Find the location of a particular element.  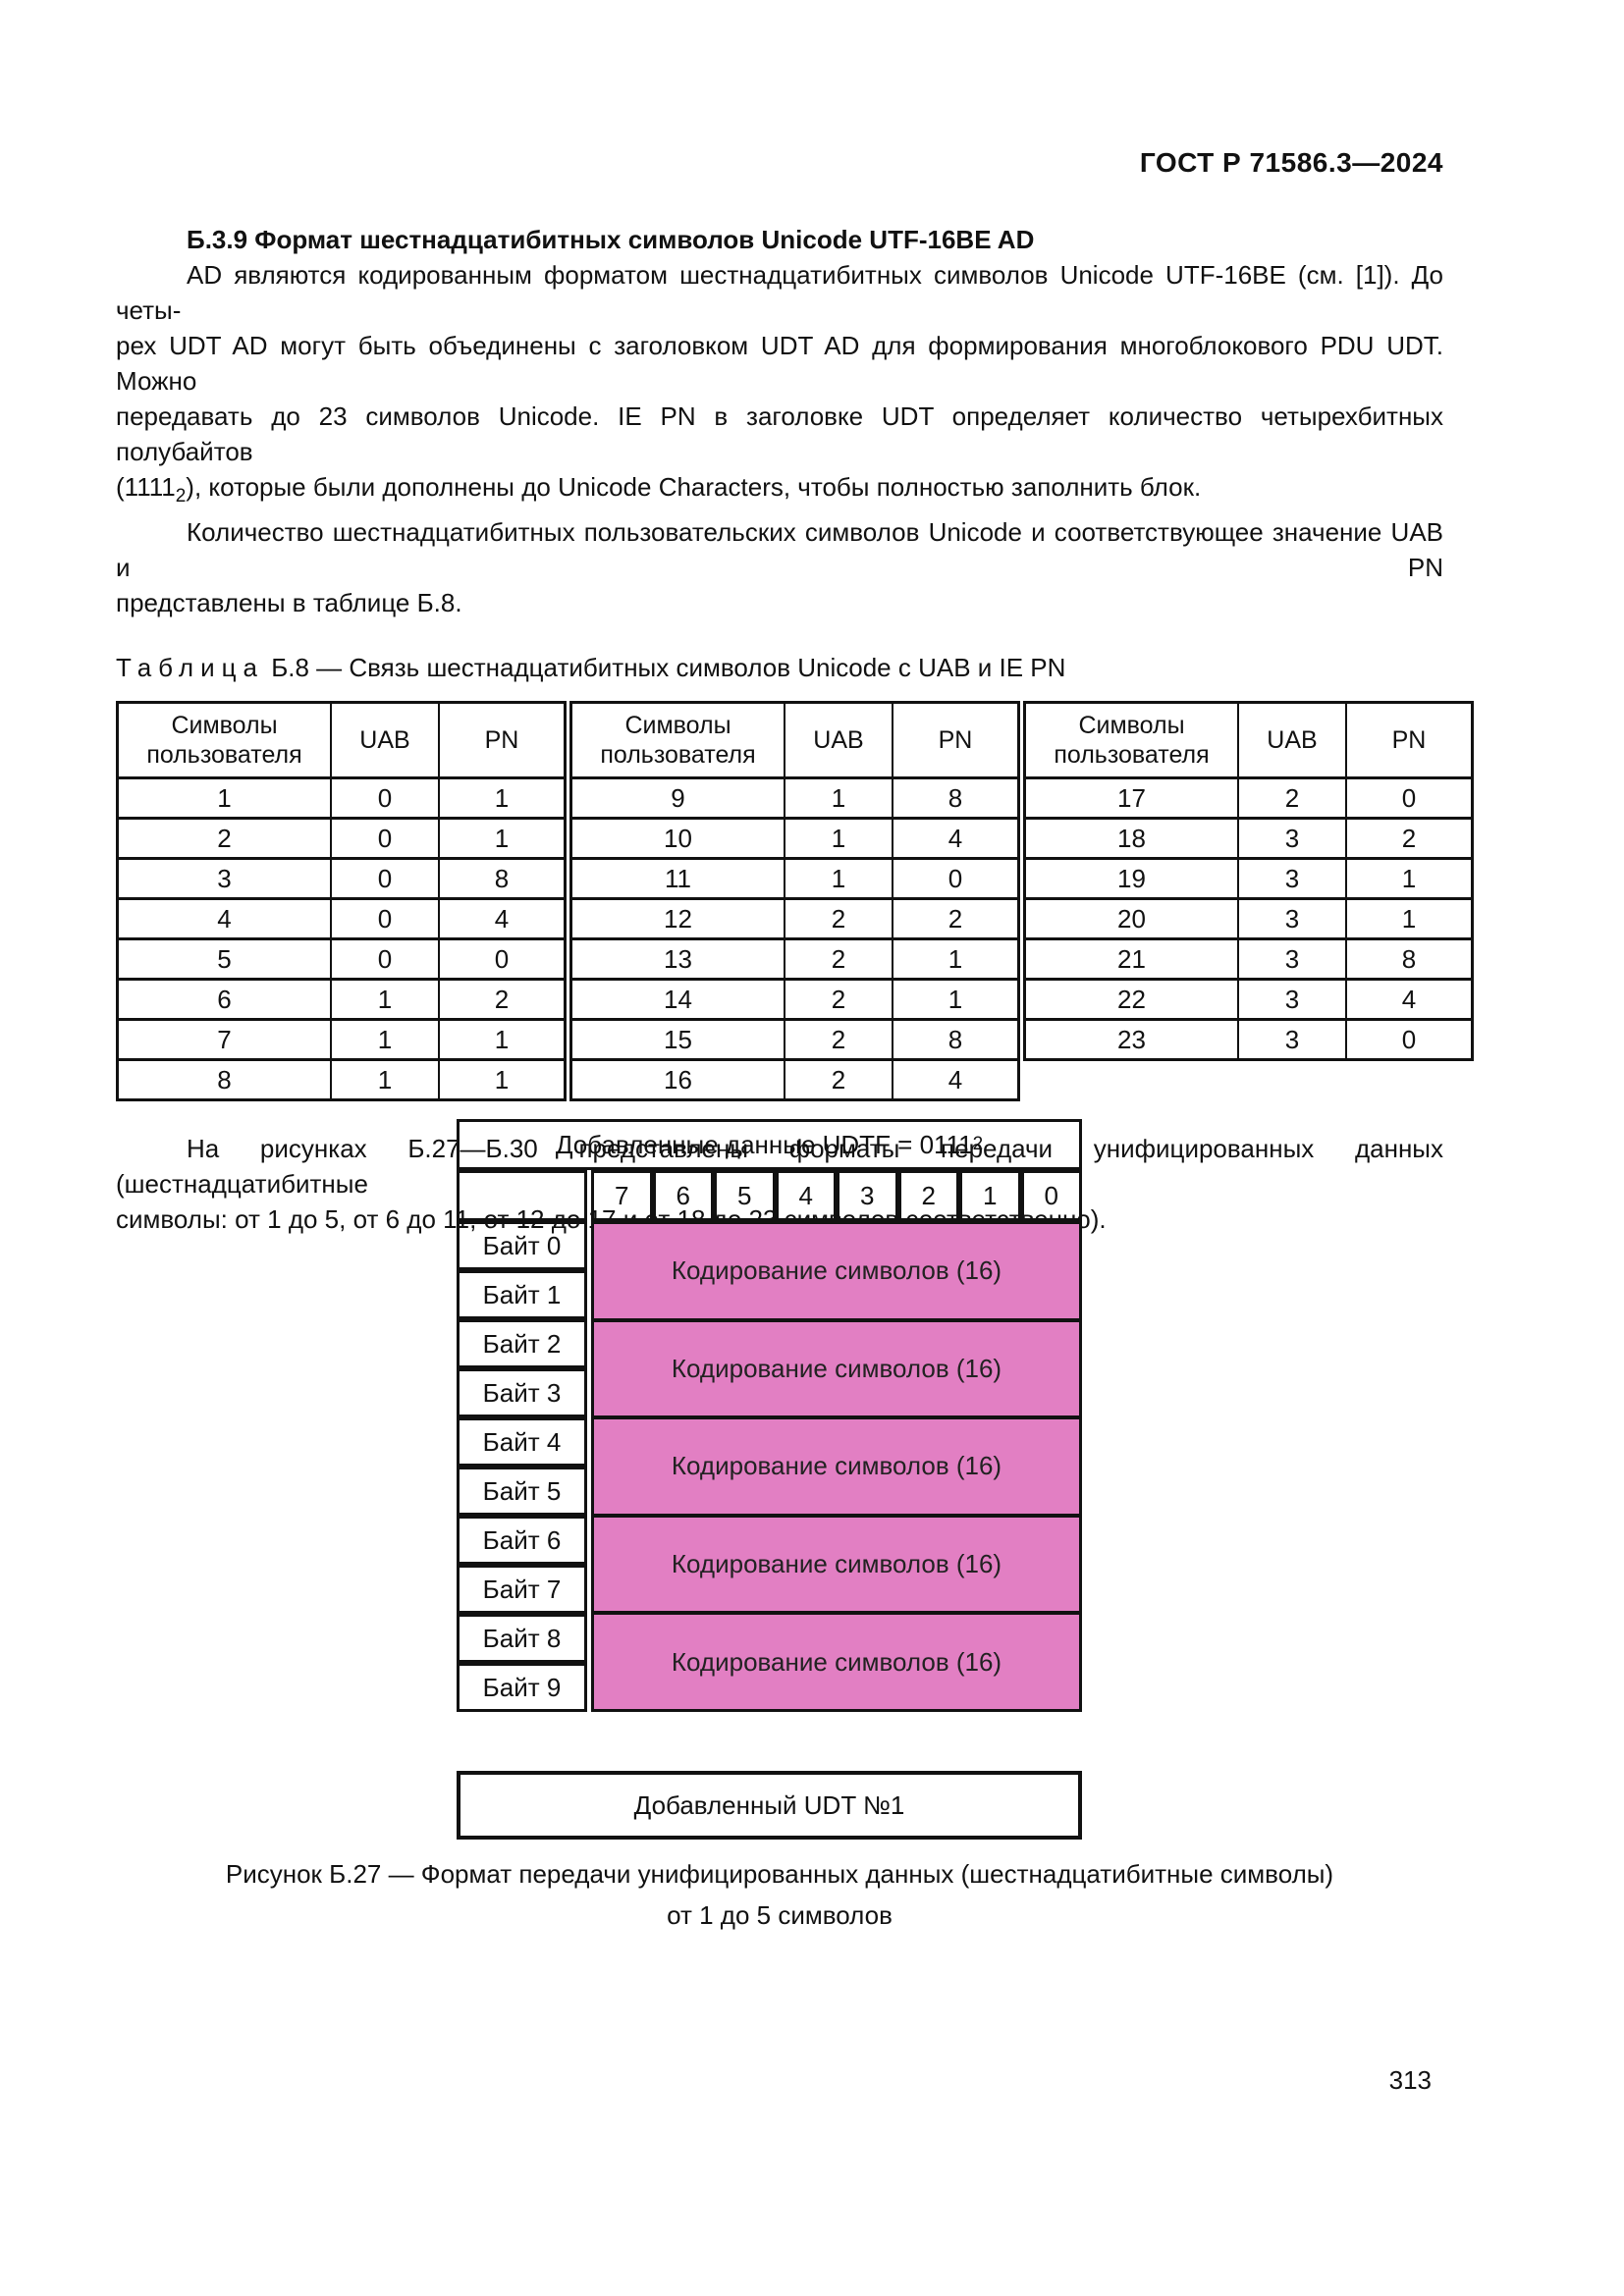

byte-label-box: Байт 4 is located at coordinates (522, 1442).